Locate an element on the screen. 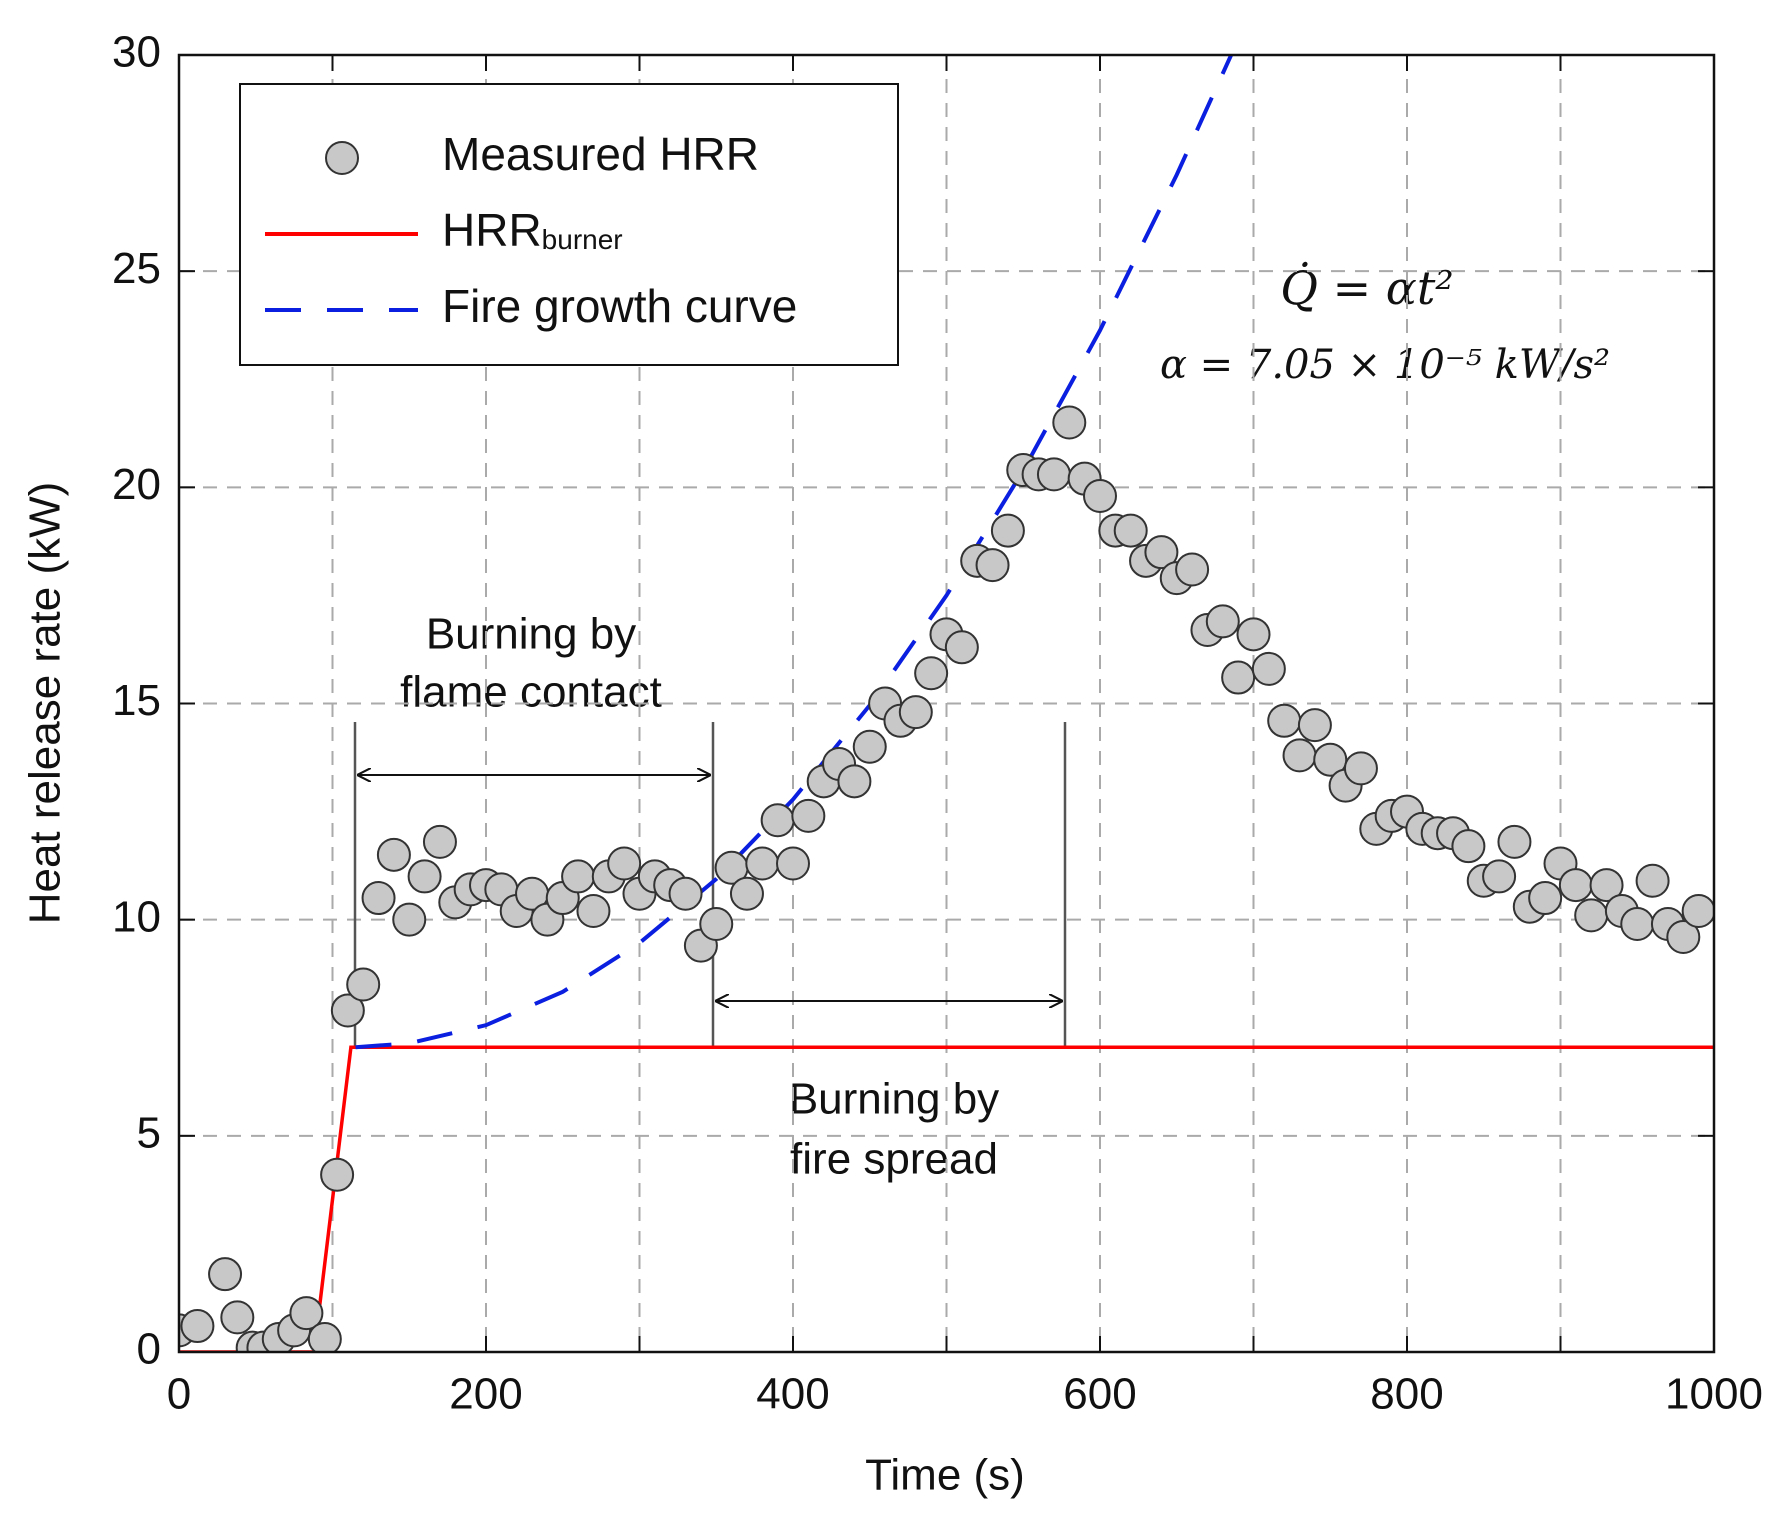  x-tick-label: 1000 is located at coordinates (1714, 1394).